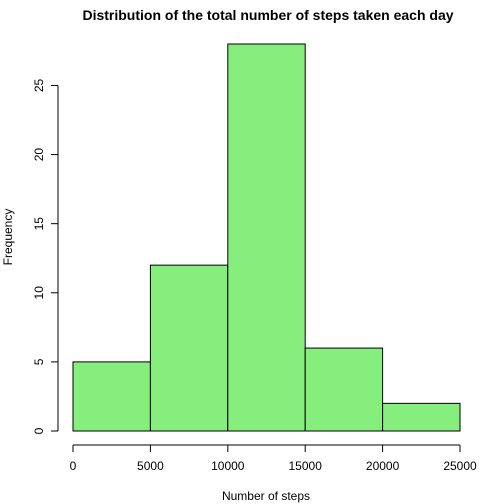 This screenshot has height=504, width=504. I want to click on y-tick-label: 15, so click(39, 224).